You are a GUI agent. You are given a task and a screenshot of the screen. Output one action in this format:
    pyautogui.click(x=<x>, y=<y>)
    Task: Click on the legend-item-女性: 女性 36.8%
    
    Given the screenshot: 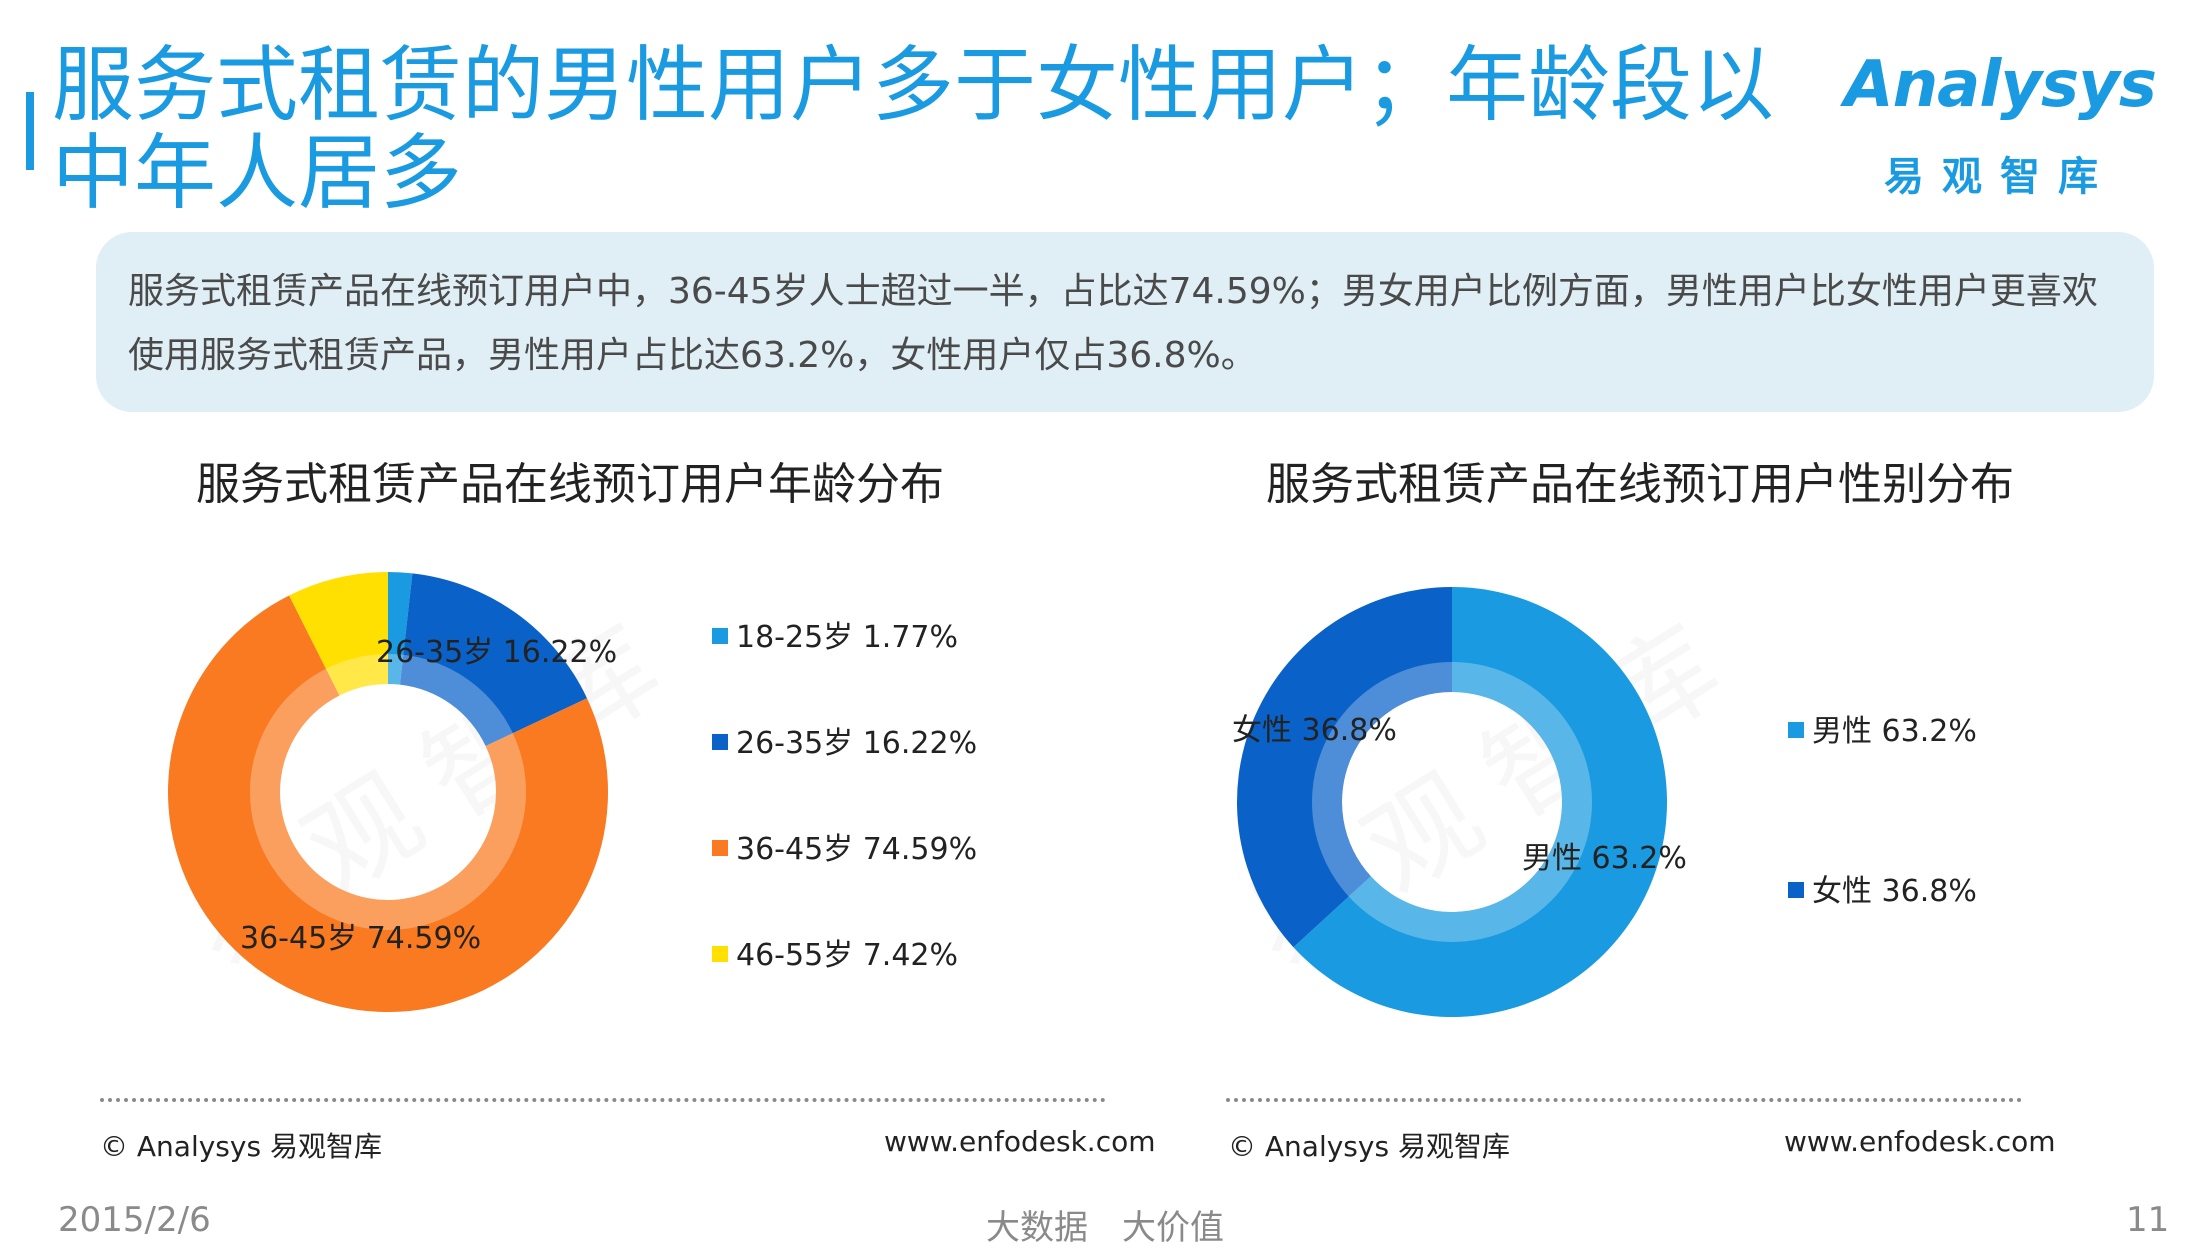 What is the action you would take?
    pyautogui.click(x=1882, y=888)
    